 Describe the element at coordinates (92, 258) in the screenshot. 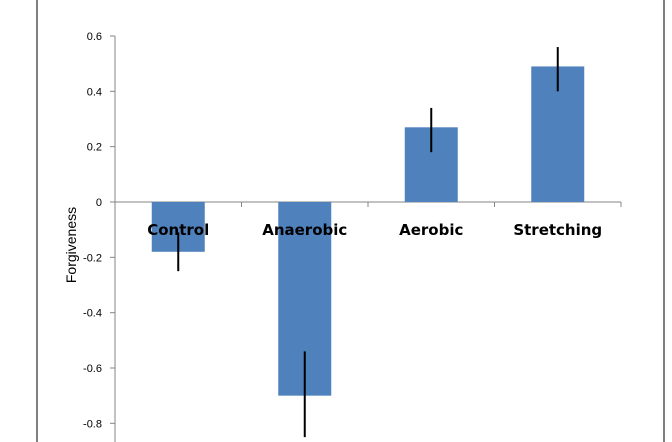

I see `y-tick-label: -0.2` at that location.